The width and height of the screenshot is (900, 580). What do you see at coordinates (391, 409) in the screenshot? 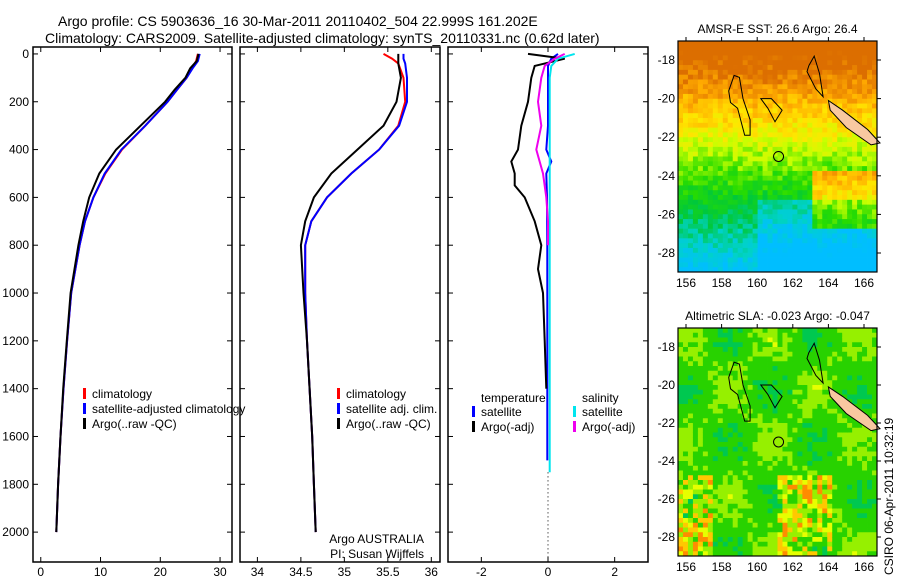
I see `legend-label: satellite adj. clim.` at bounding box center [391, 409].